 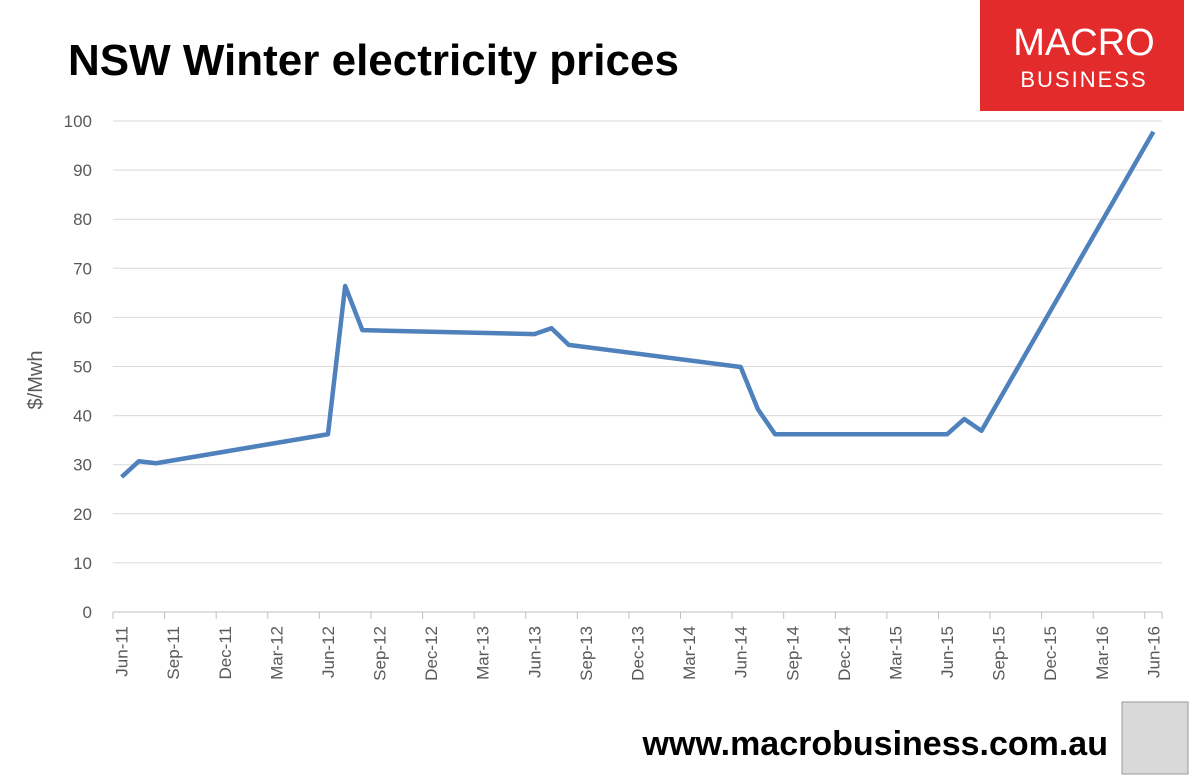 What do you see at coordinates (82, 219) in the screenshot?
I see `y-tick-label: 80` at bounding box center [82, 219].